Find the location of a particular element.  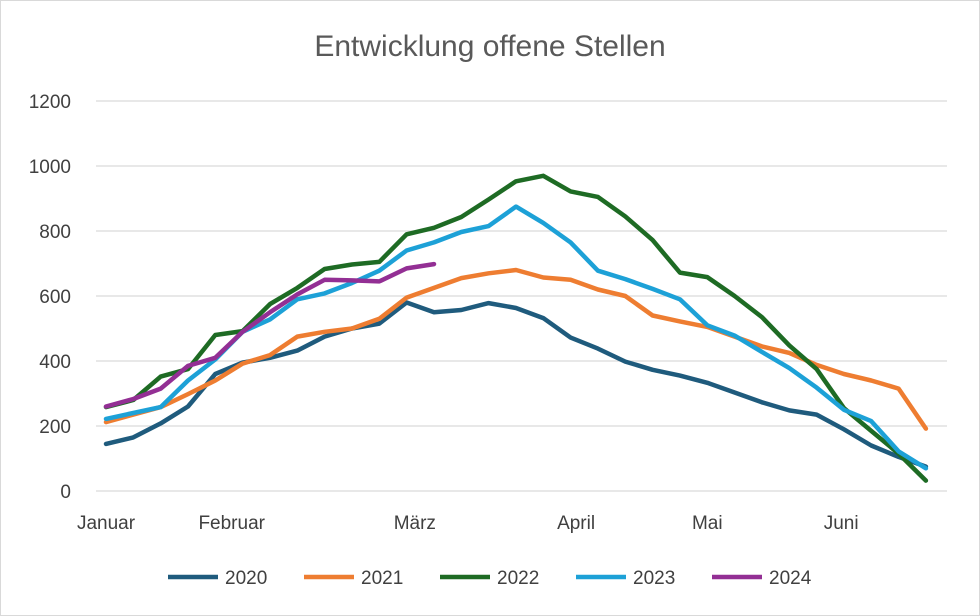

y-tick-label: 1000 is located at coordinates (50, 167).